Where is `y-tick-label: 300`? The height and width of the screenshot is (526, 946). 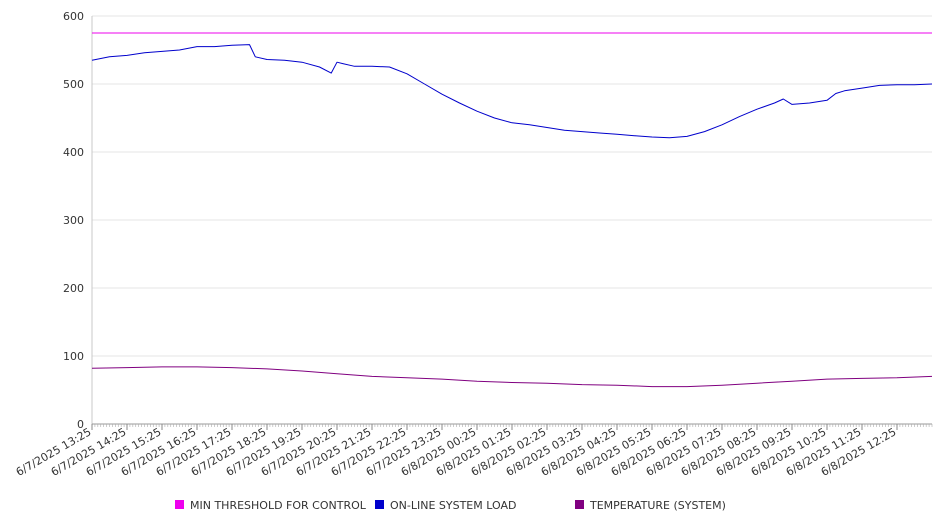 y-tick-label: 300 is located at coordinates (73, 220).